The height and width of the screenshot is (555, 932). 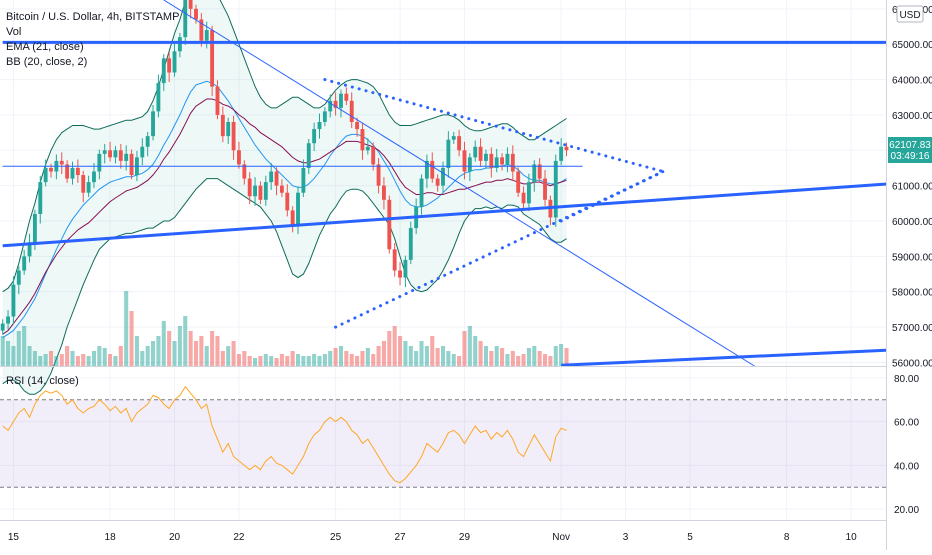 I want to click on symbol-title: Bitcoin / U.S. Dollar, 4h, BITSTAMP, so click(x=93, y=17).